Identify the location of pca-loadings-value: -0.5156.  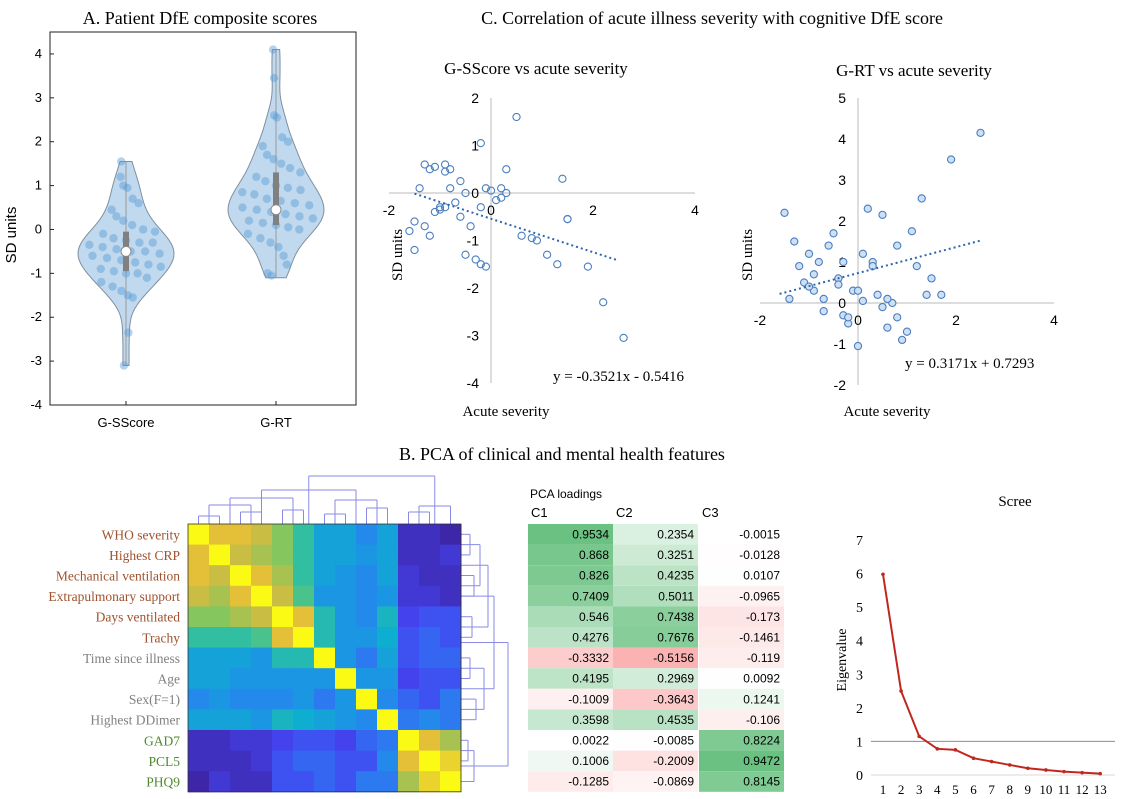
(673, 658).